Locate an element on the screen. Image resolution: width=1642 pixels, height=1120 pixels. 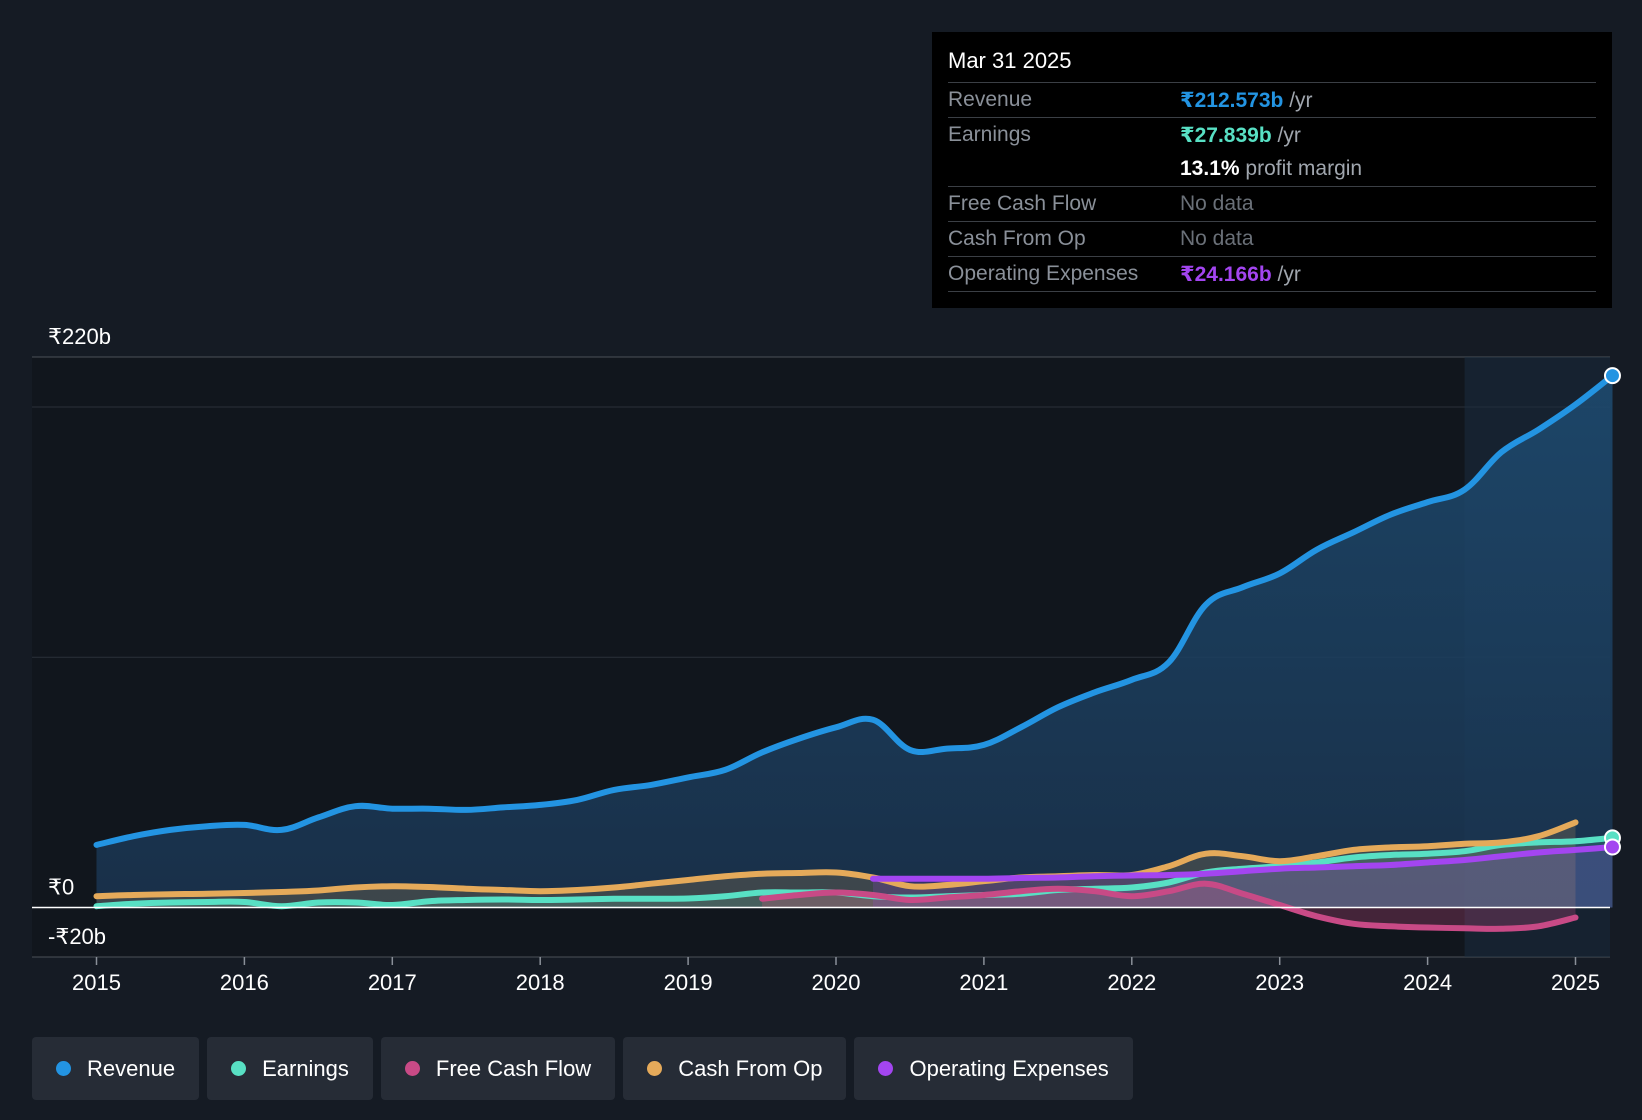
line-operating-expenses is located at coordinates (1243, 863).